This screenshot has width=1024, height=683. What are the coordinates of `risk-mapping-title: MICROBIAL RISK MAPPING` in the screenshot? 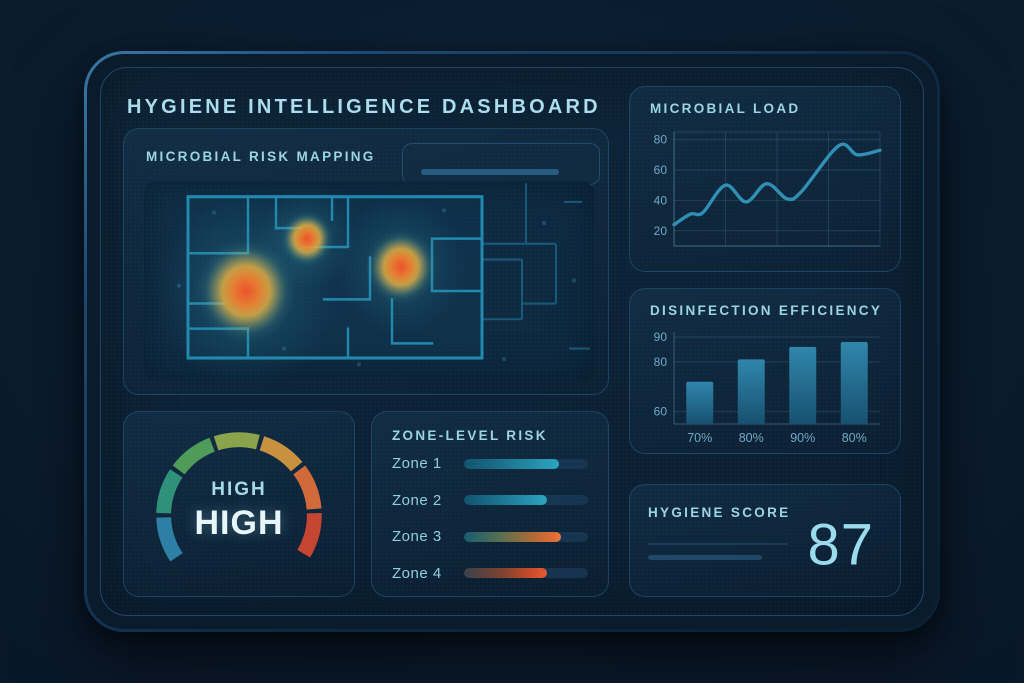 It's located at (261, 156).